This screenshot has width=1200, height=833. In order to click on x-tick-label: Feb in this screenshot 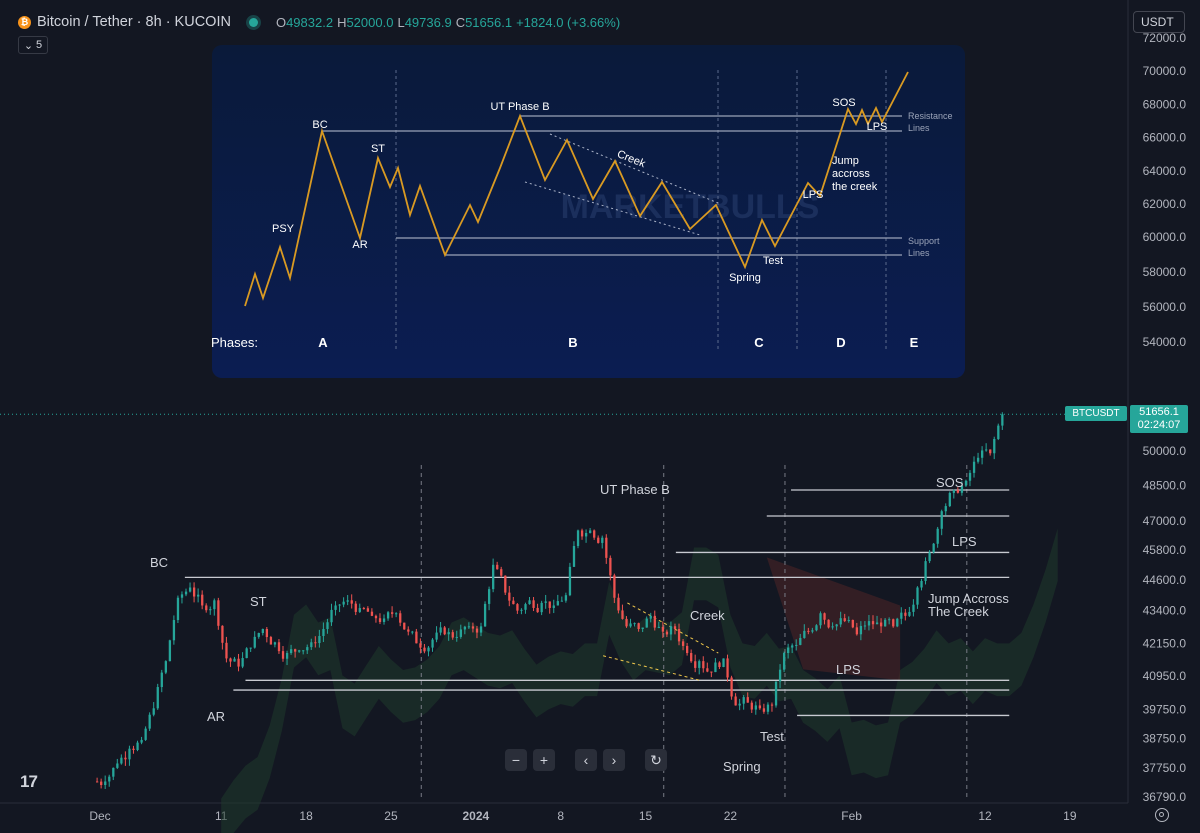, I will do `click(851, 816)`.